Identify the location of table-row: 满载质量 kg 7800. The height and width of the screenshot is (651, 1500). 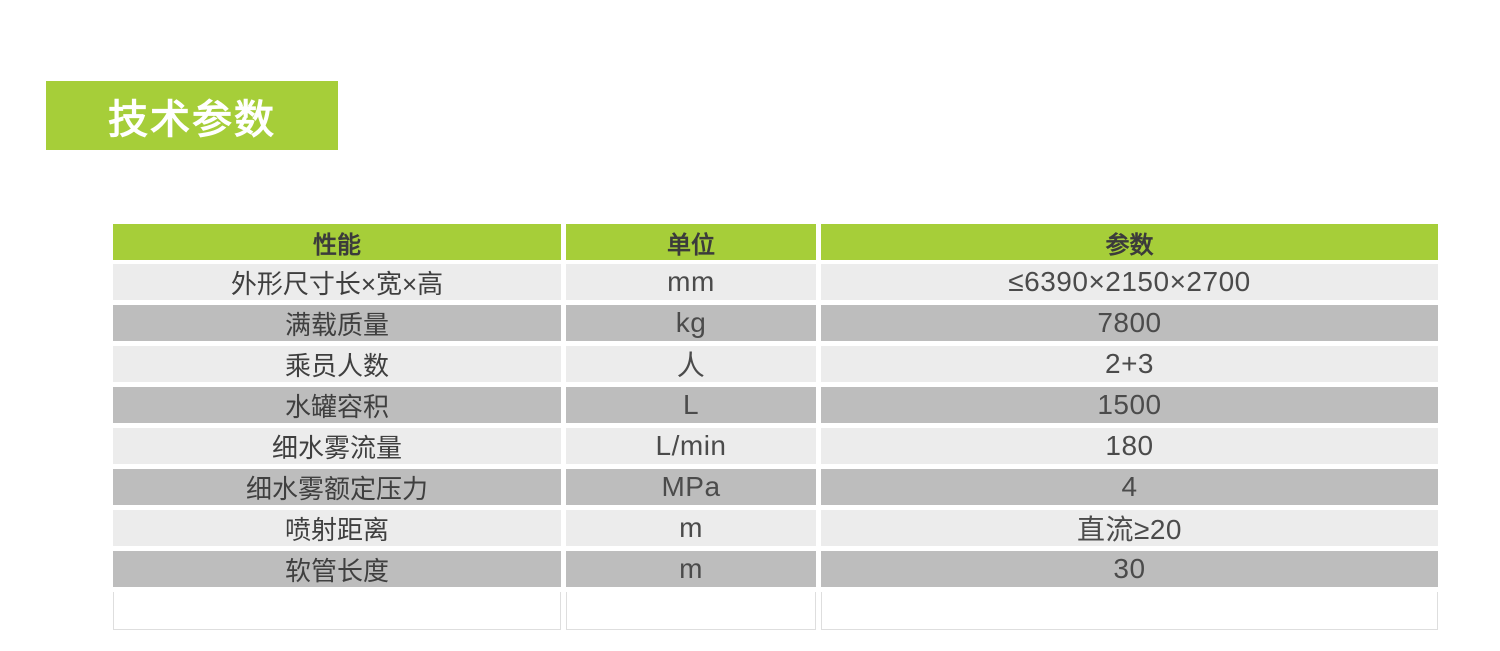
(775, 323).